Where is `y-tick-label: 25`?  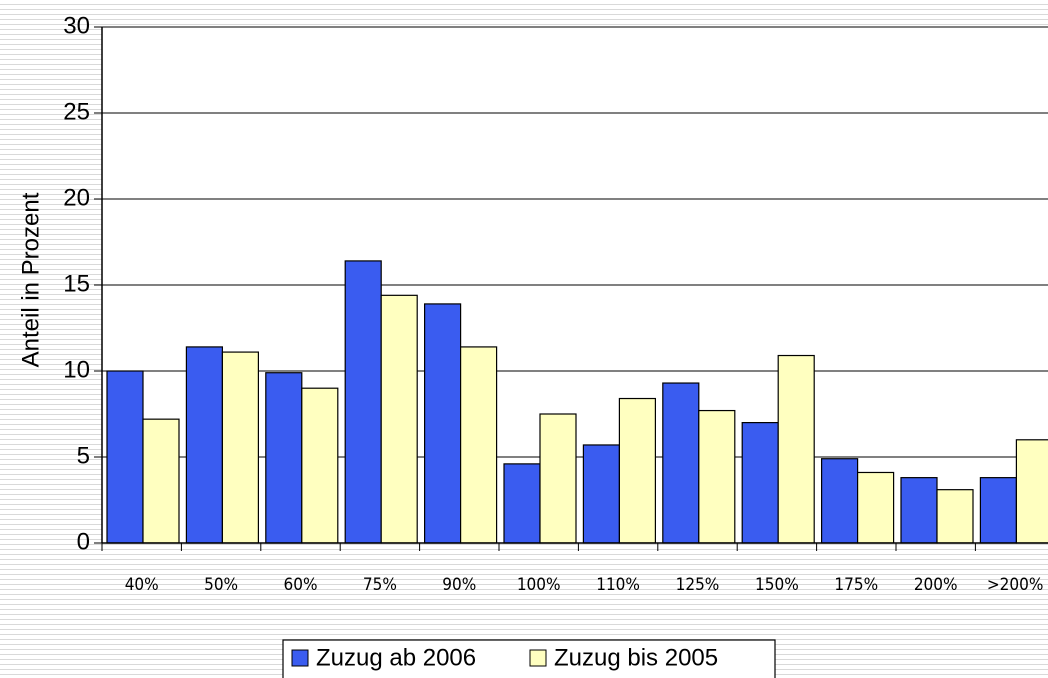
y-tick-label: 25 is located at coordinates (76, 111).